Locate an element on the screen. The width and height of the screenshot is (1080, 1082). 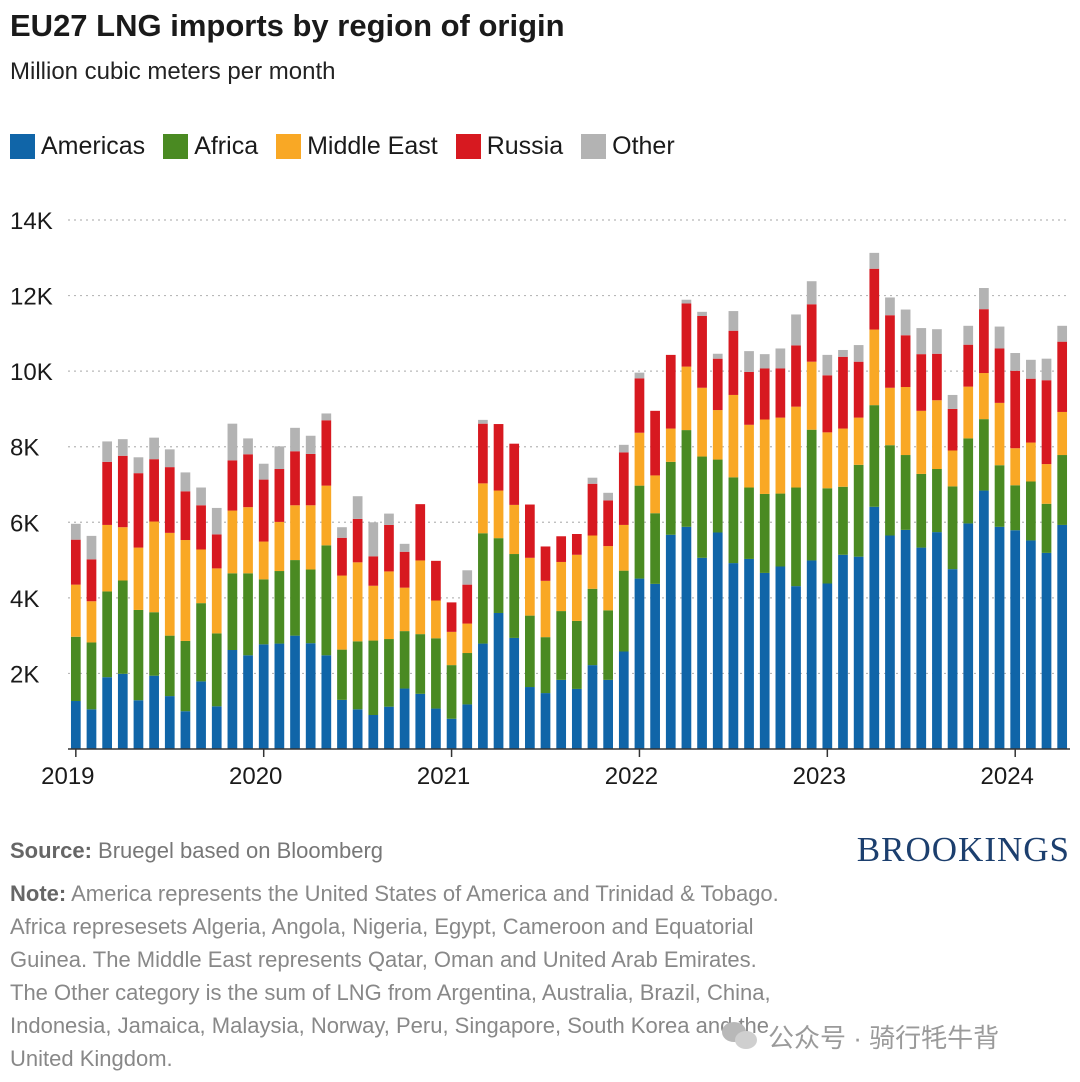
x-tick-label: 2022 is located at coordinates (631, 776).